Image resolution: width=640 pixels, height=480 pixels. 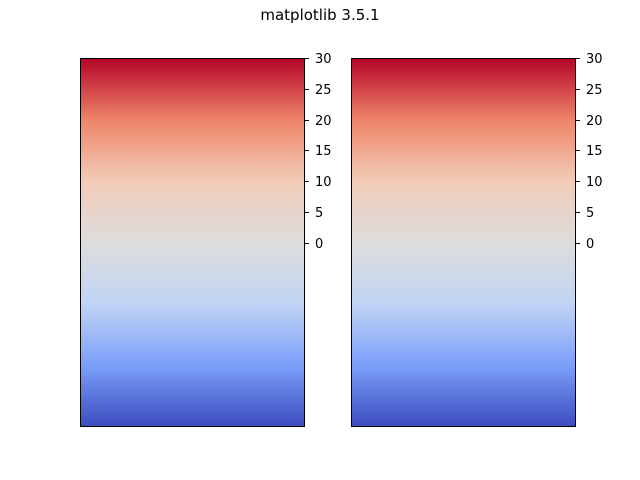 I want to click on figure-title: matplotlib 3.5.1, so click(x=320, y=15).